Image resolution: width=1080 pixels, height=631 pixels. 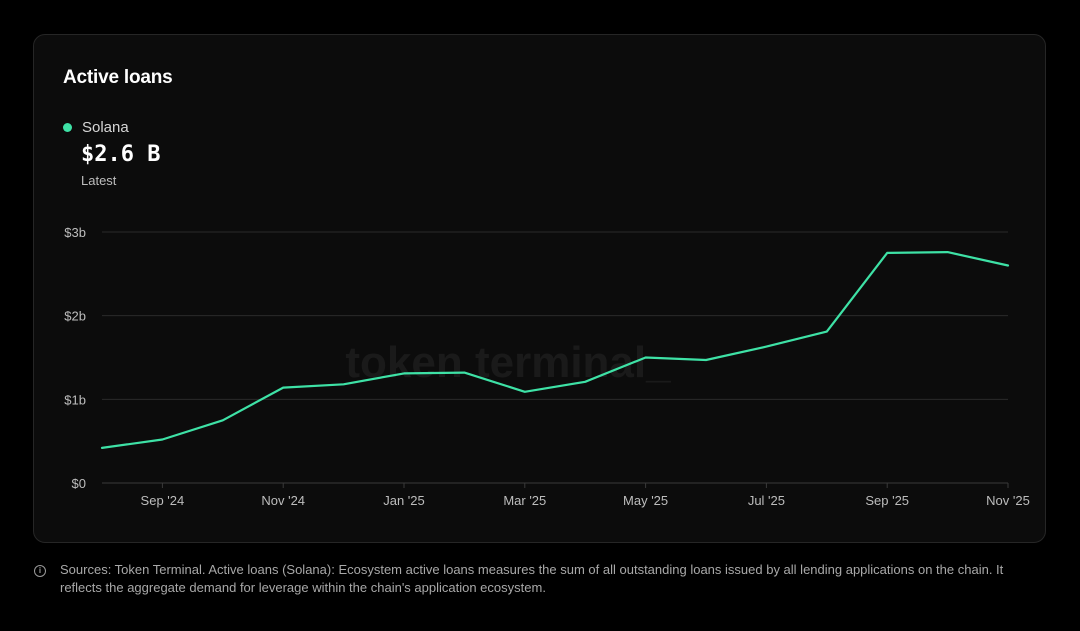 What do you see at coordinates (163, 500) in the screenshot?
I see `x-tick-label: Sep '24` at bounding box center [163, 500].